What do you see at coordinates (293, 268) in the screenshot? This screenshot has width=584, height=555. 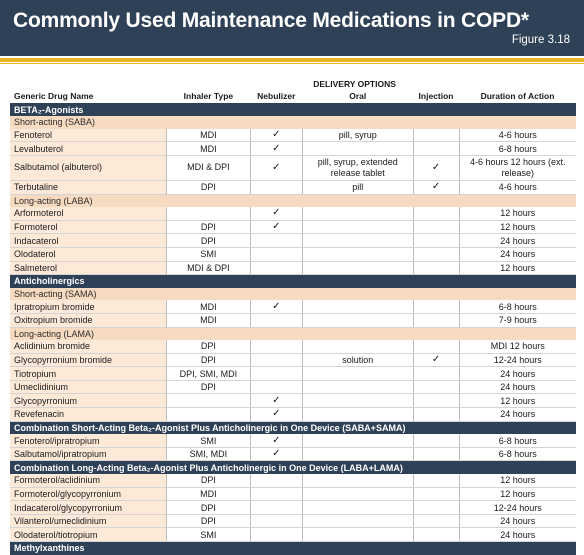 I see `table-row: Salmeterol MDI & DPI 12 hours` at bounding box center [293, 268].